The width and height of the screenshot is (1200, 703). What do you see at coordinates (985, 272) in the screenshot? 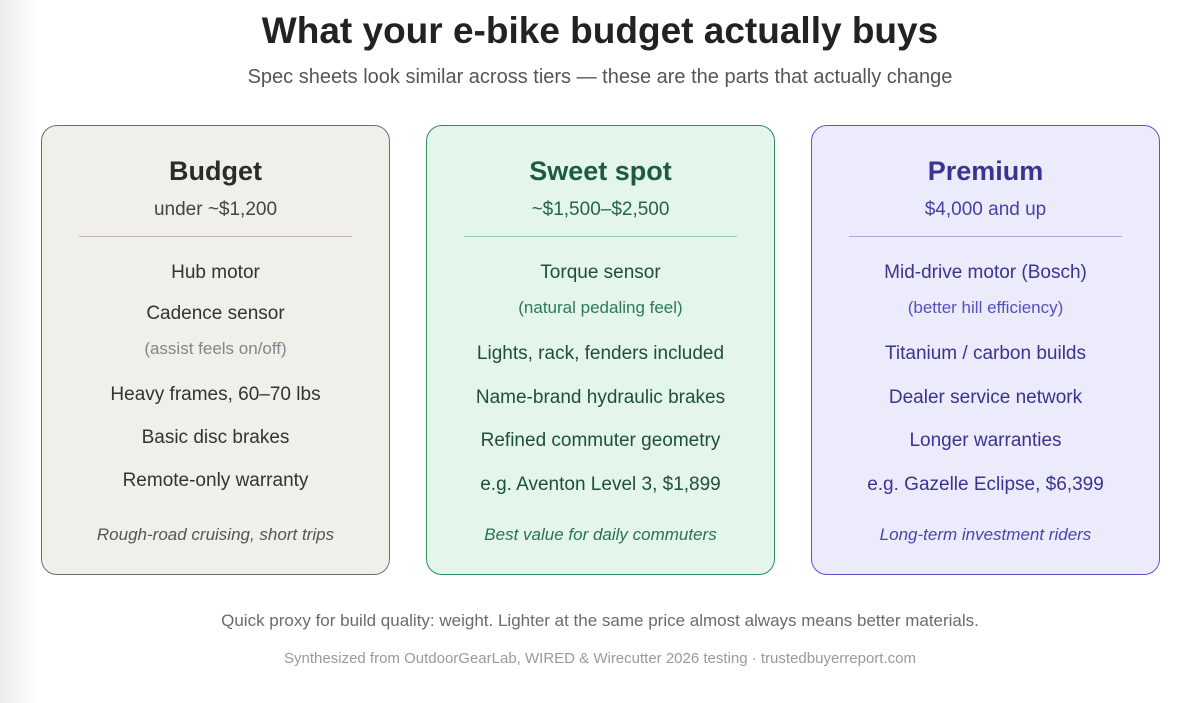
I see `tier-feature: Mid-drive motor (Bosch)` at bounding box center [985, 272].